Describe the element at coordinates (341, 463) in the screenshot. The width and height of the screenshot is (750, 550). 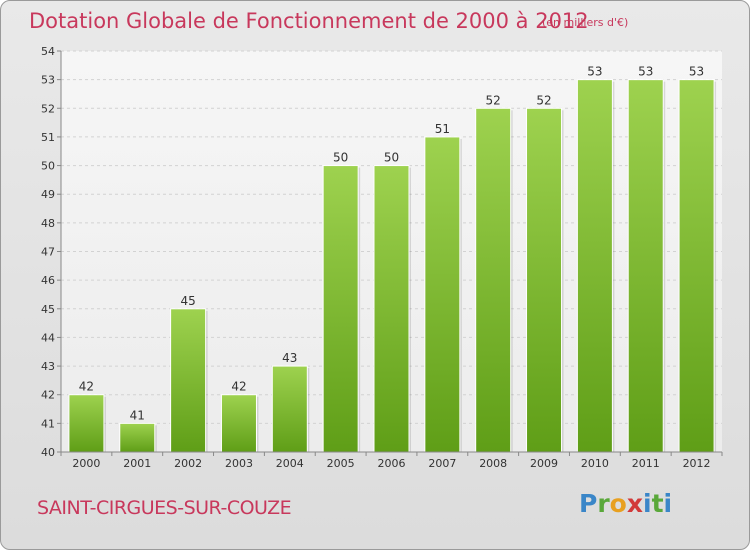
I see `x-tick-label: 2005` at that location.